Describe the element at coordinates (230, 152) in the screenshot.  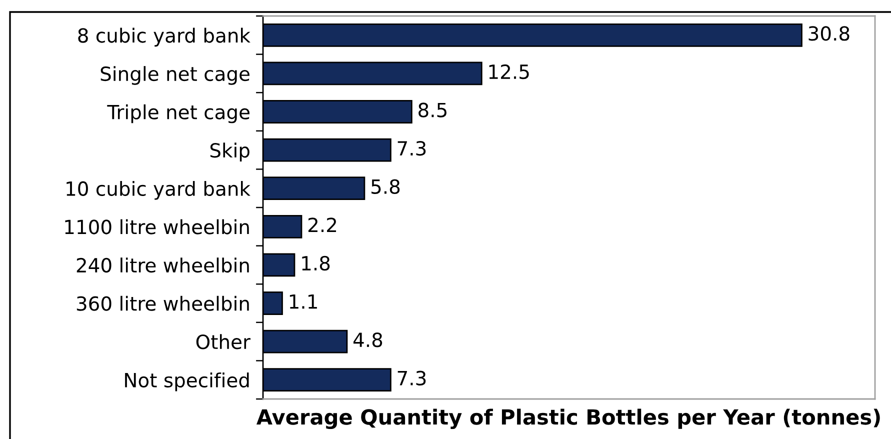
I see `y-tick-label: Skip` at that location.